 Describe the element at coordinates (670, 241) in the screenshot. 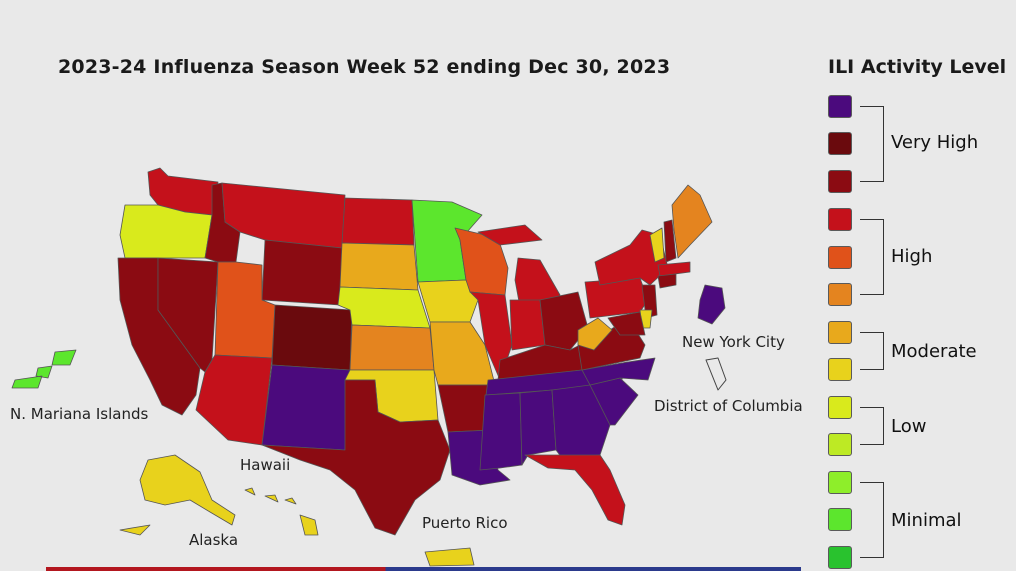

I see `state-nh` at that location.